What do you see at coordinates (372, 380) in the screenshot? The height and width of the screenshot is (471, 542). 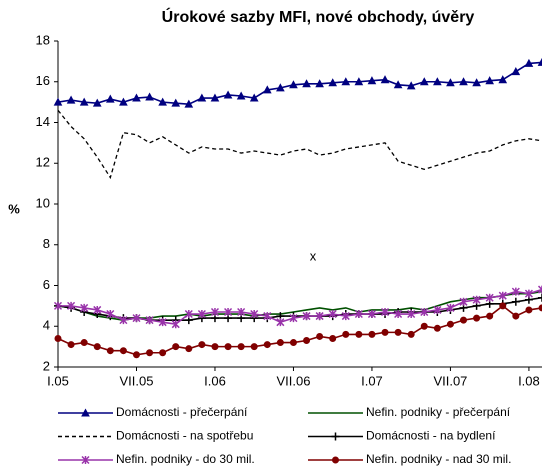 I see `x-tick-label: I.07` at bounding box center [372, 380].